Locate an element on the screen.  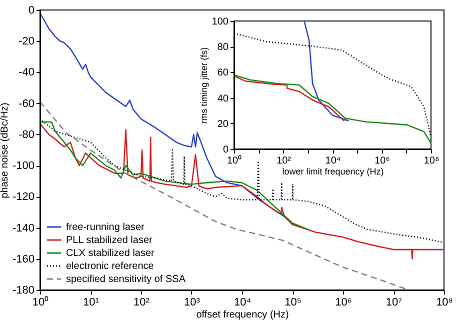
y-tick-label: -20 is located at coordinates (26, 42).